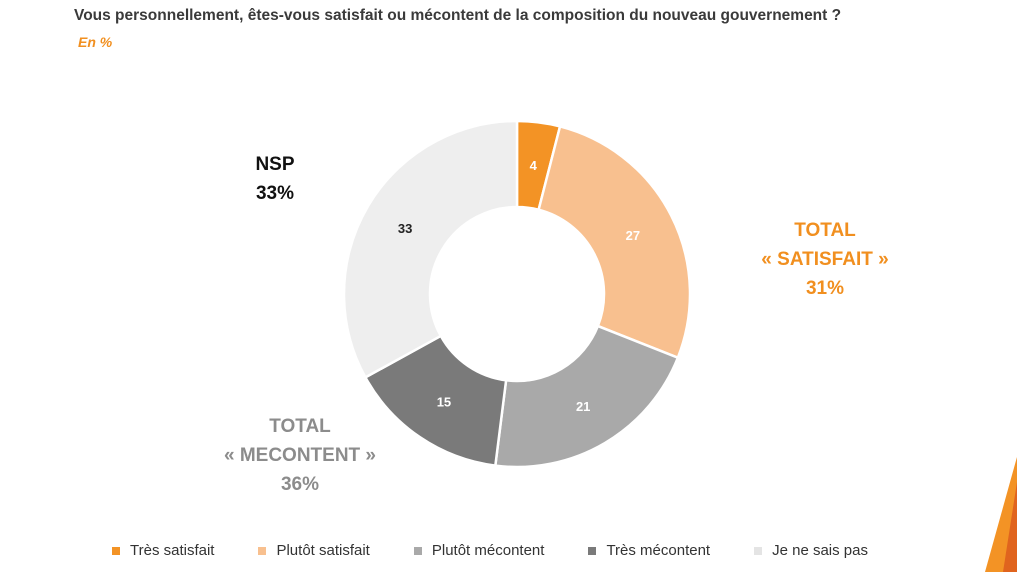 The height and width of the screenshot is (572, 1017). What do you see at coordinates (323, 550) in the screenshot?
I see `legend-label-1: Plutôt satisfait` at bounding box center [323, 550].